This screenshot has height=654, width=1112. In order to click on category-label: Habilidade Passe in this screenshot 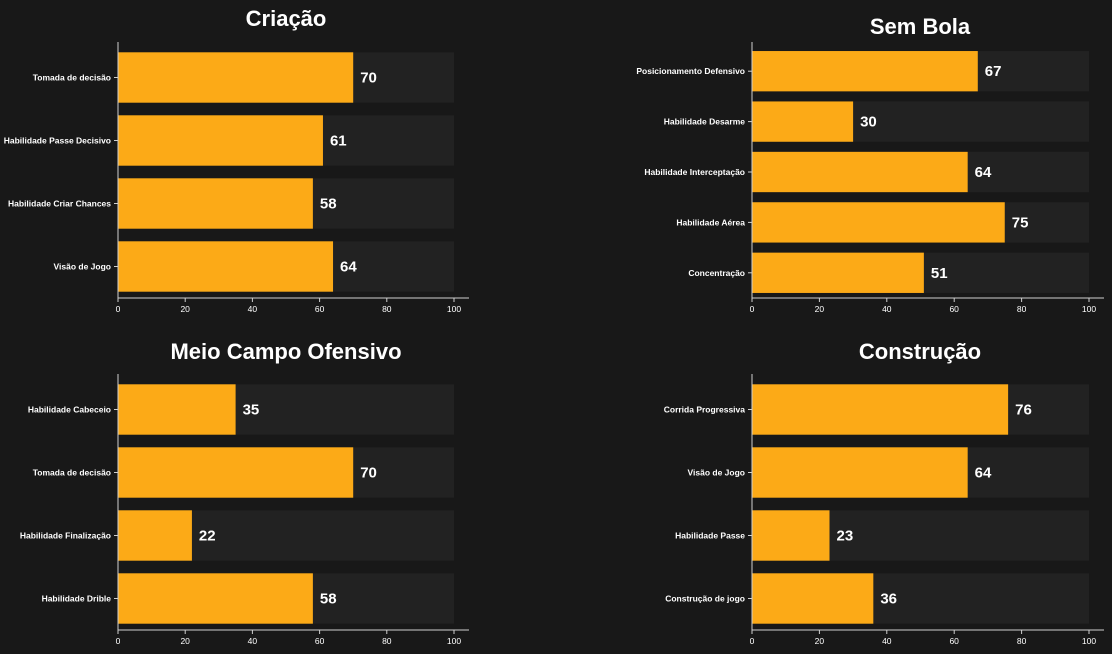, I will do `click(710, 536)`.